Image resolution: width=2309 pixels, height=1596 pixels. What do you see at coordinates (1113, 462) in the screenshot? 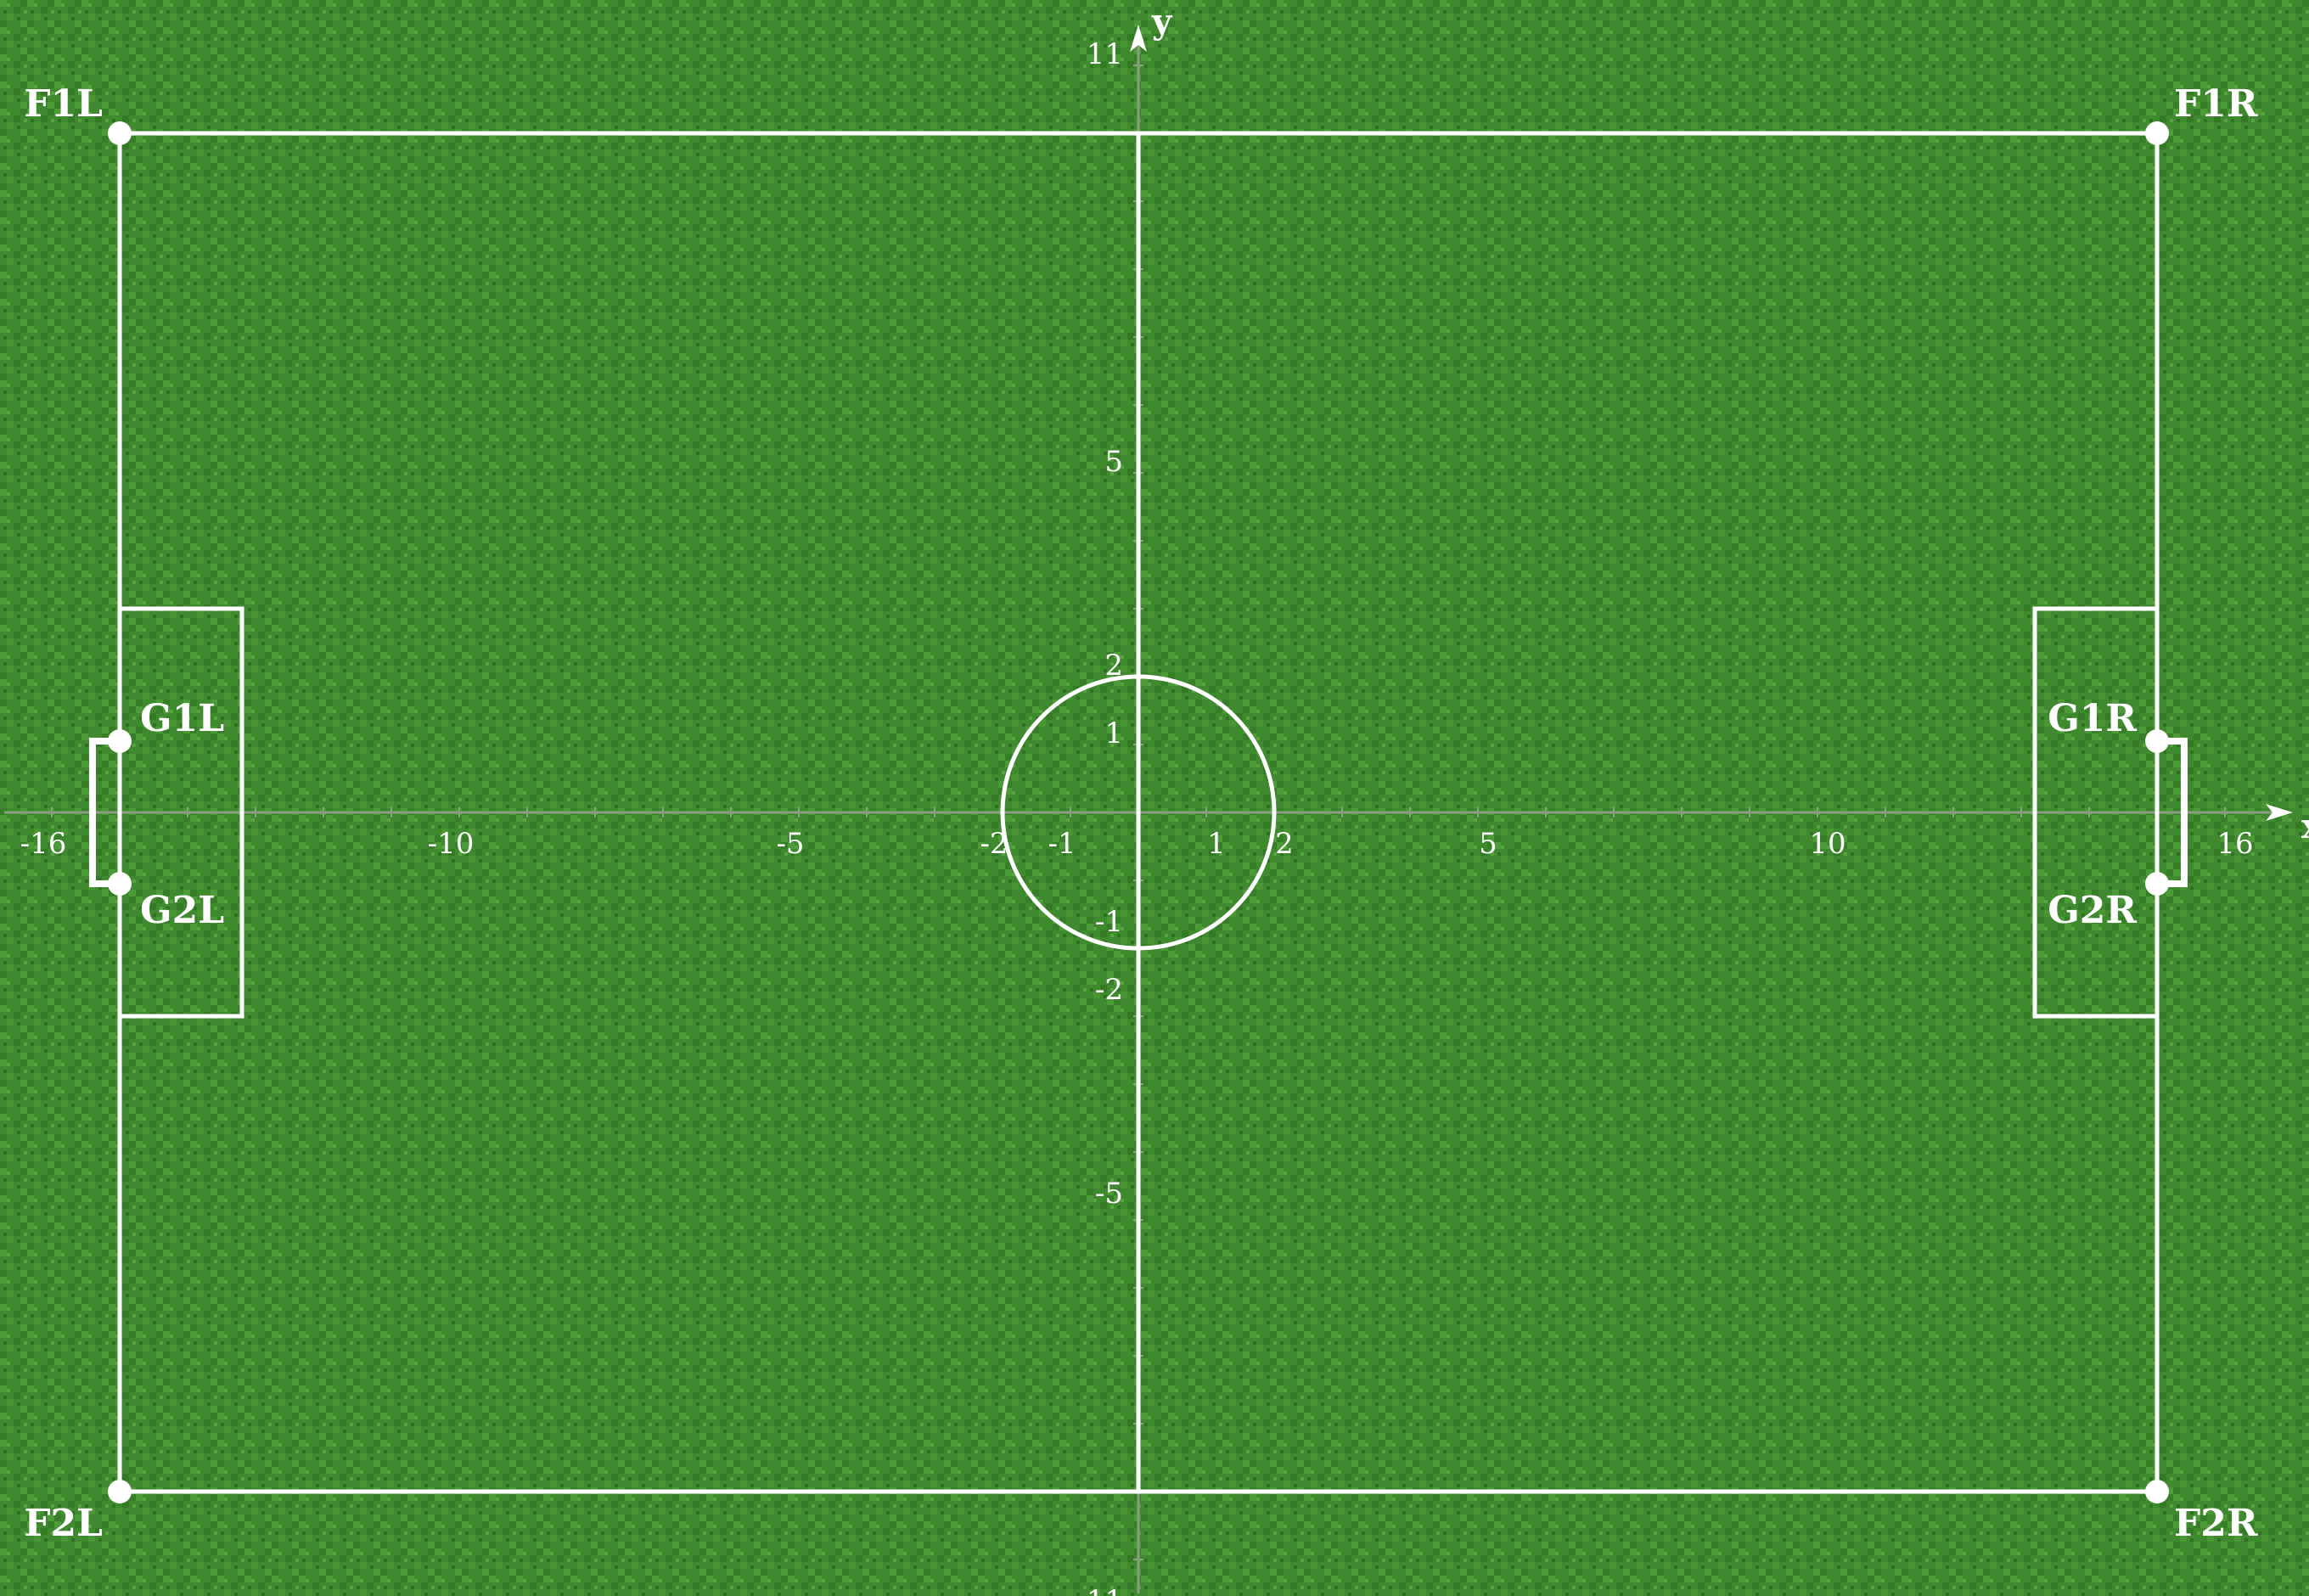
I see `y-tick-label: 5` at bounding box center [1113, 462].